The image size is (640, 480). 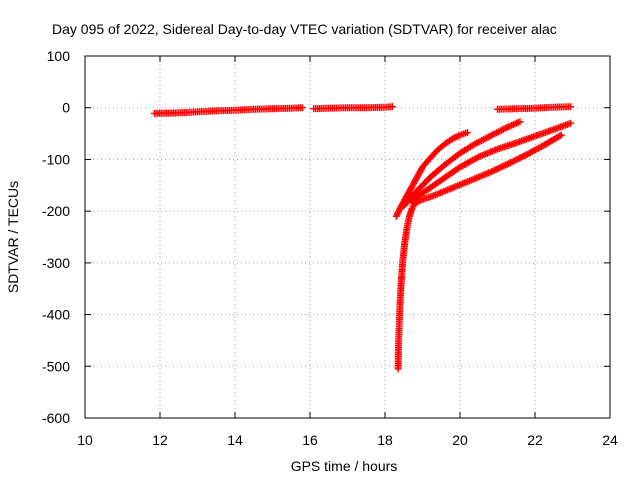 What do you see at coordinates (235, 440) in the screenshot?
I see `x-tick-label: 14` at bounding box center [235, 440].